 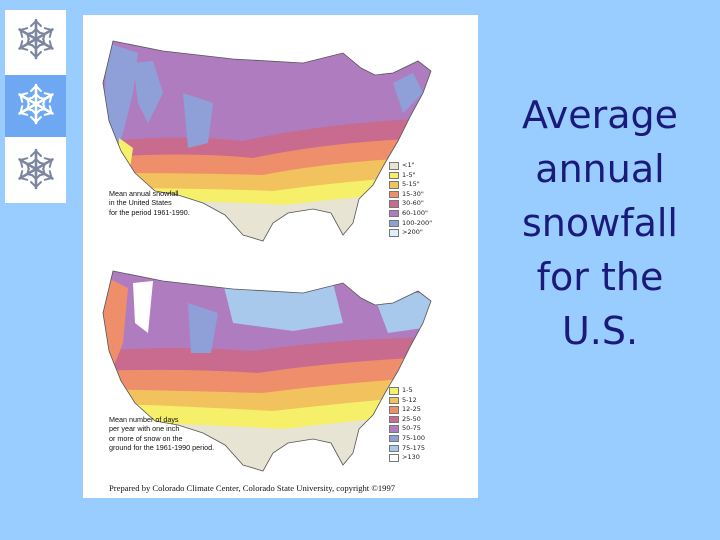 What do you see at coordinates (414, 437) in the screenshot?
I see `legend-label: 75-100` at bounding box center [414, 437].